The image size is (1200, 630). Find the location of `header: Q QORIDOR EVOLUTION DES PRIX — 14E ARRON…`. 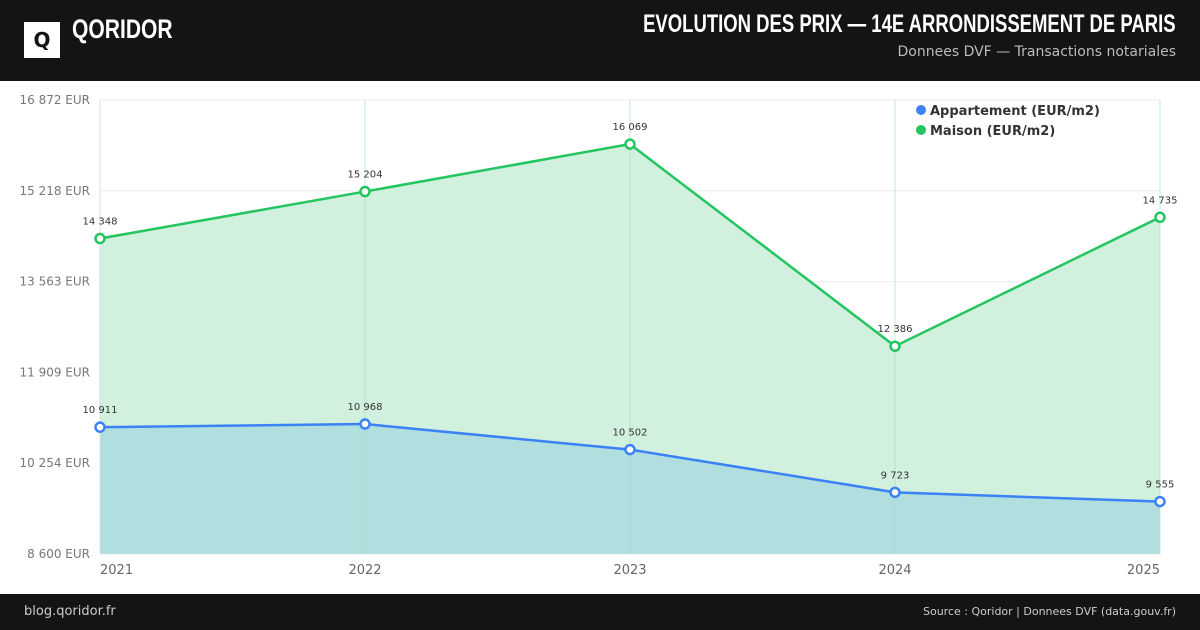

header: Q QORIDOR EVOLUTION DES PRIX — 14E ARRON… is located at coordinates (600, 40).